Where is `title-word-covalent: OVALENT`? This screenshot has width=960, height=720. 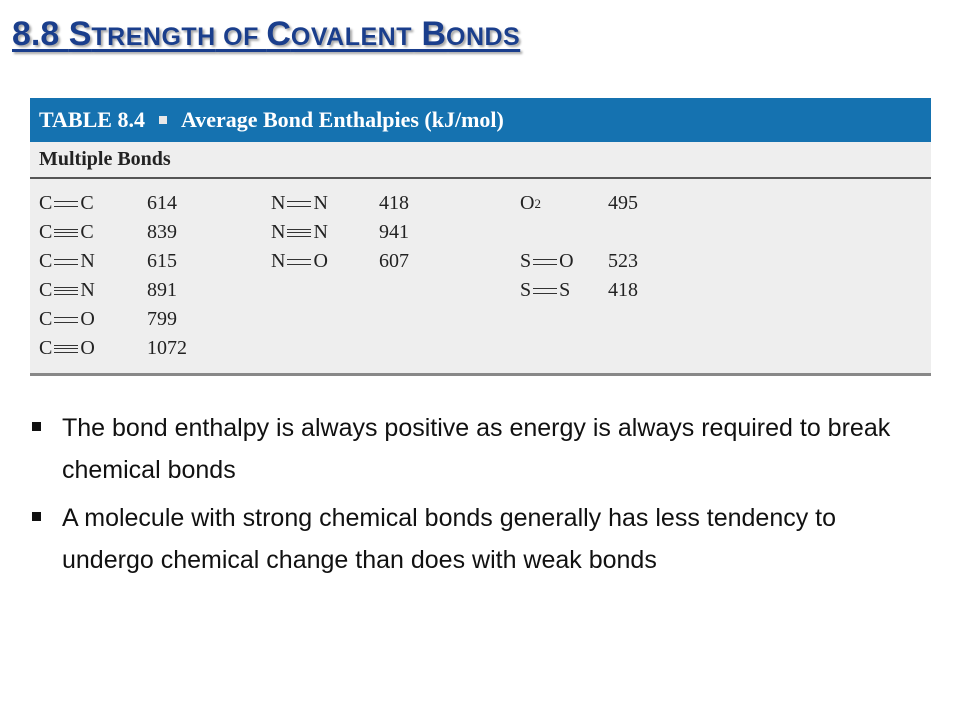 title-word-covalent: OVALENT is located at coordinates (351, 37).